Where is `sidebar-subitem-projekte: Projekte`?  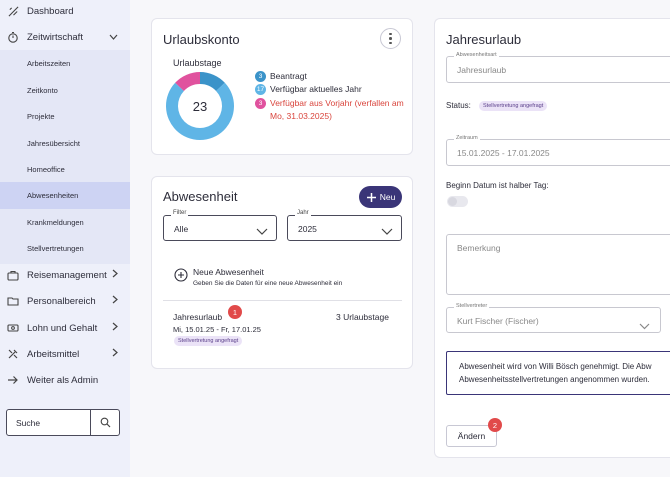
sidebar-subitem-projekte: Projekte is located at coordinates (65, 116).